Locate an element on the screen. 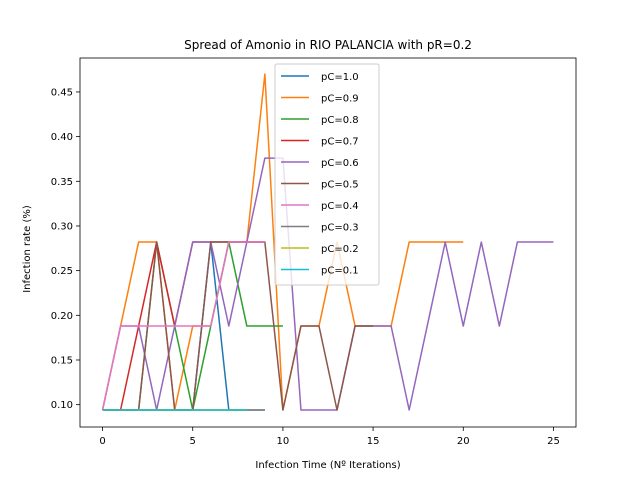 This screenshot has height=480, width=640. x-tick-label: 5 is located at coordinates (193, 441).